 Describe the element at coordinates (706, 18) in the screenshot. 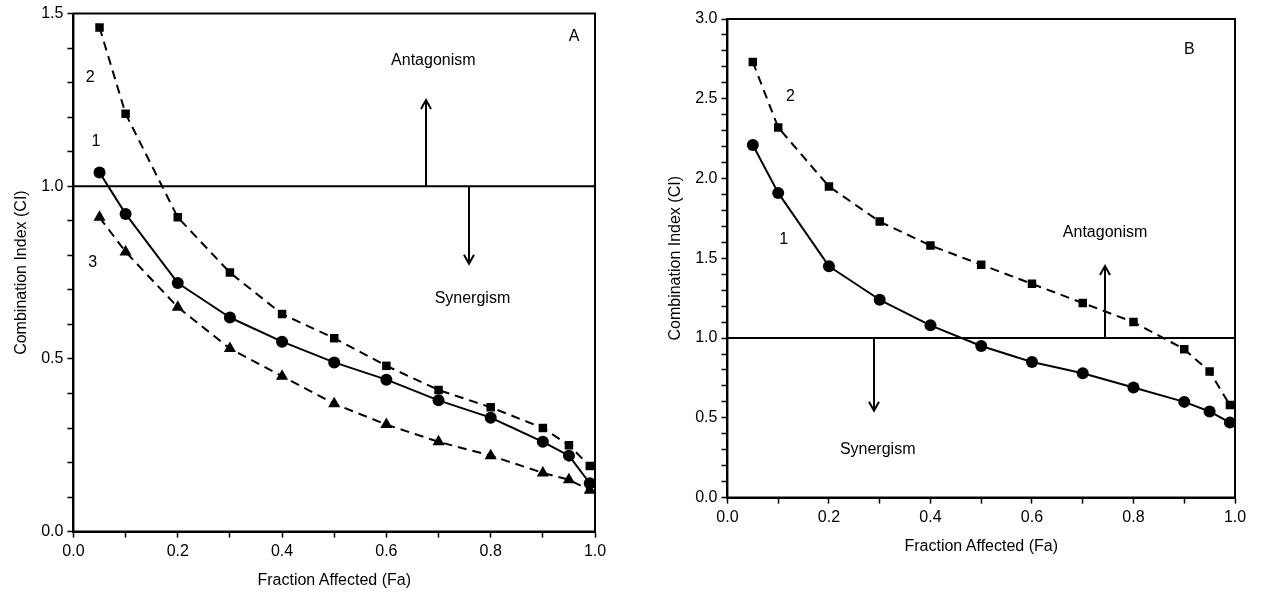

I see `y-tick-label: 3.0` at that location.